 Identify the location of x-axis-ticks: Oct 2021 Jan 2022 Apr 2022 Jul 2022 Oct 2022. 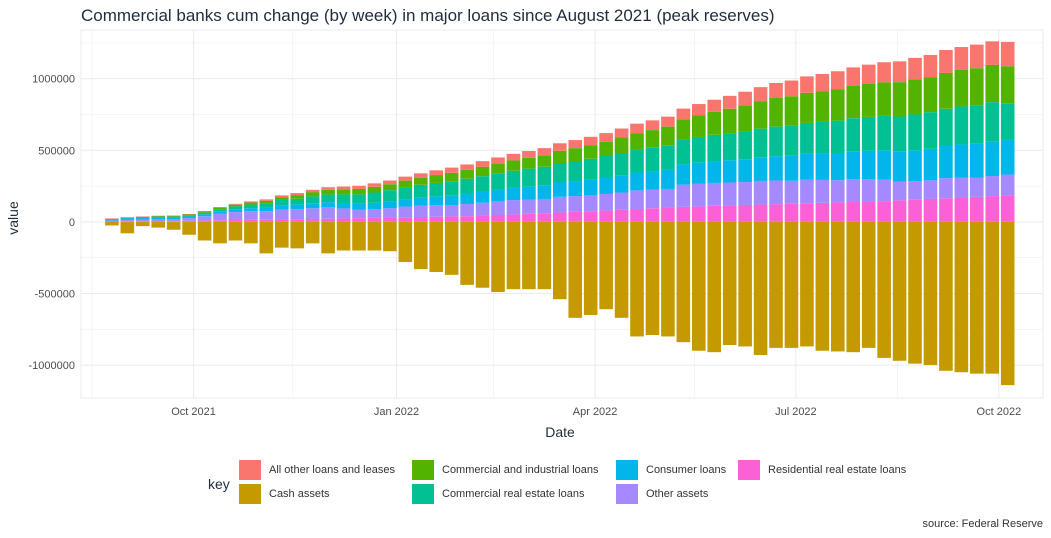
(596, 412).